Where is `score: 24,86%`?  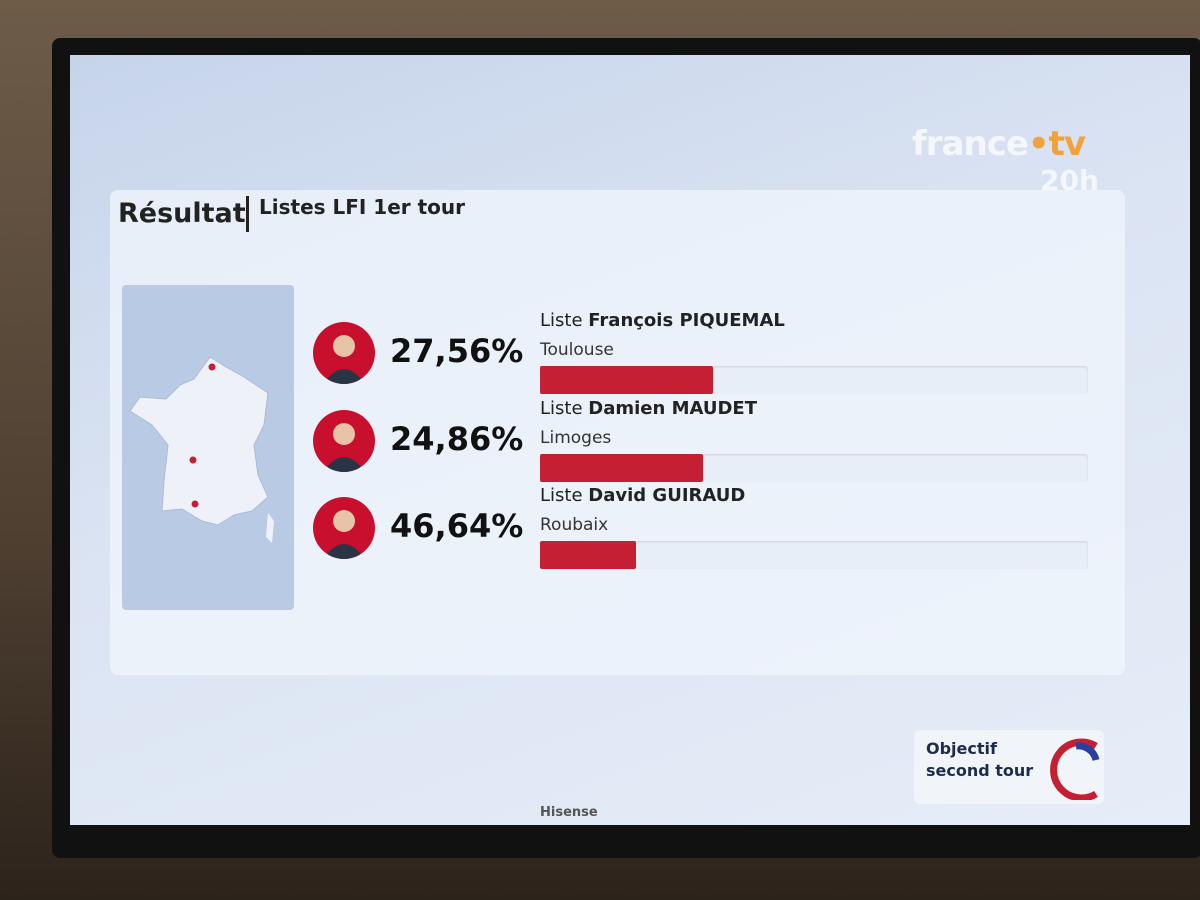
score: 24,86% is located at coordinates (457, 439).